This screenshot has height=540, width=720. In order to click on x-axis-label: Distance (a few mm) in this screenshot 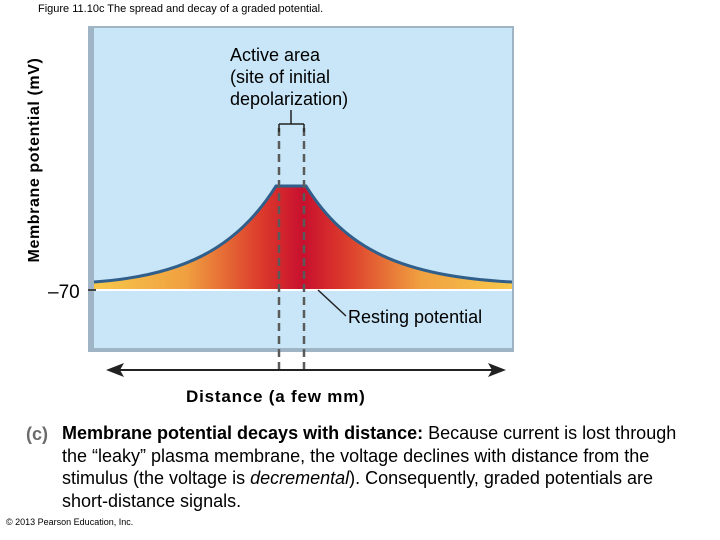, I will do `click(276, 396)`.